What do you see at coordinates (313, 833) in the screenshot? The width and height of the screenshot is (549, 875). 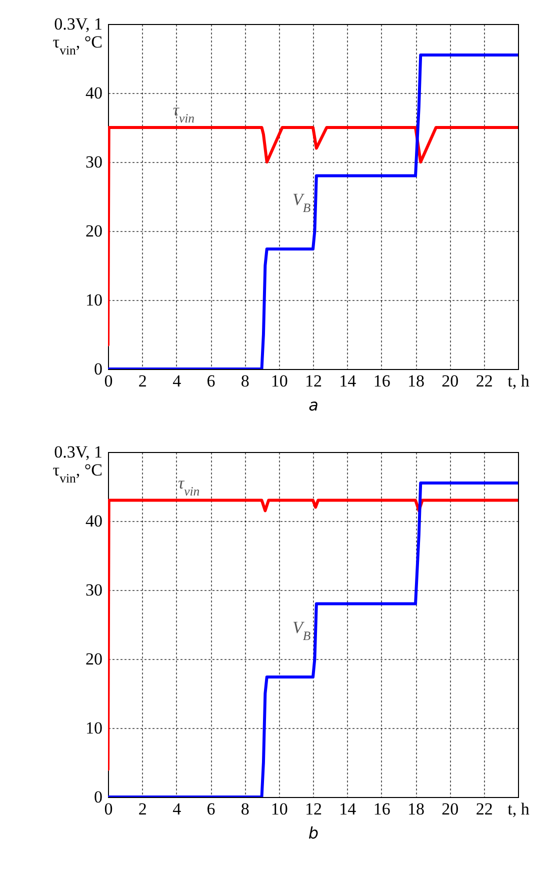 I see `x-axis-title: b` at bounding box center [313, 833].